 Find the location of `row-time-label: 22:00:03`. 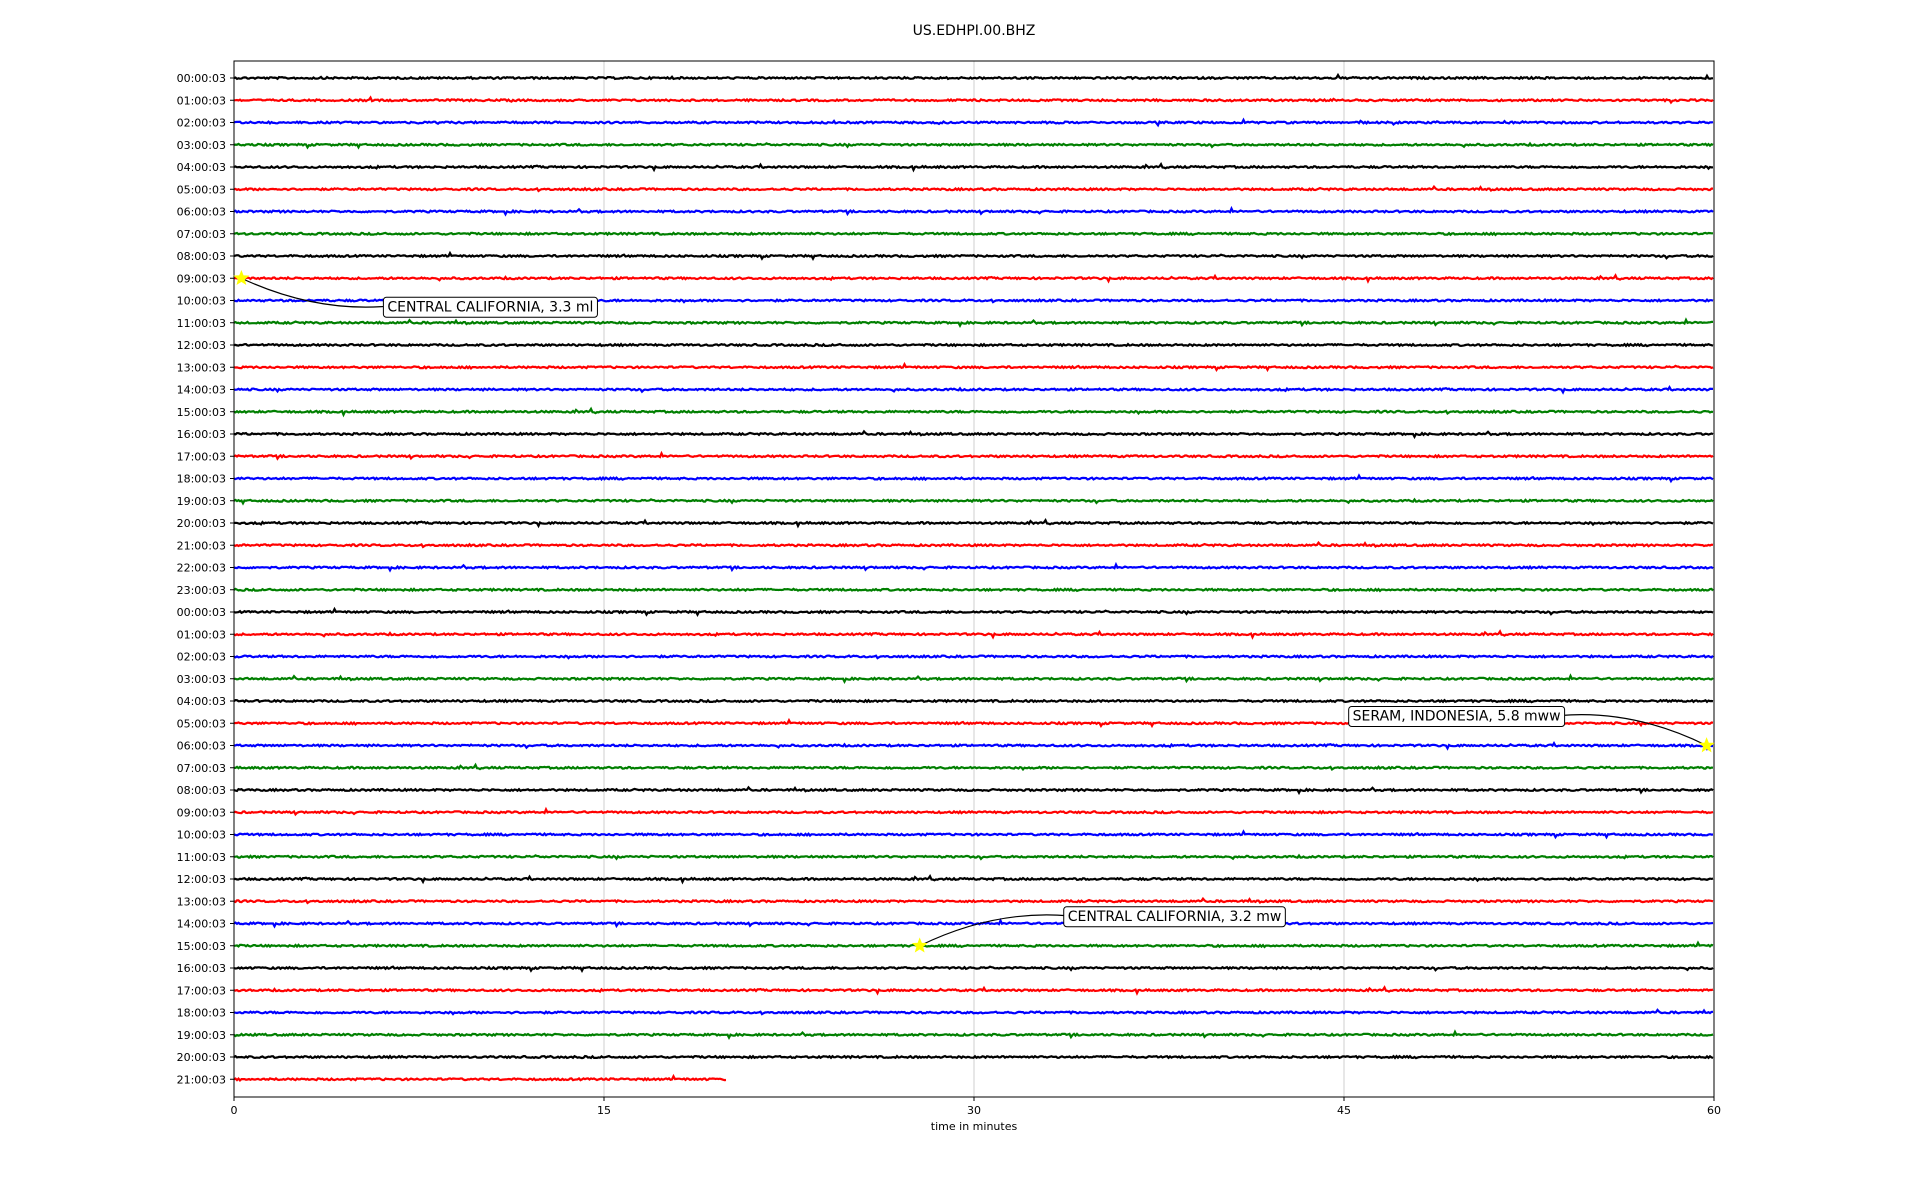

row-time-label: 22:00:03 is located at coordinates (201, 568).